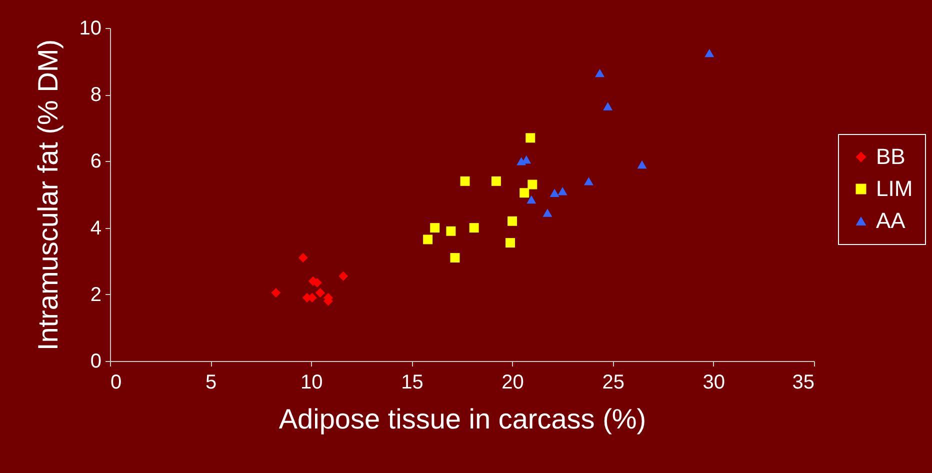  I want to click on y-tick-label: 8, so click(96, 95).